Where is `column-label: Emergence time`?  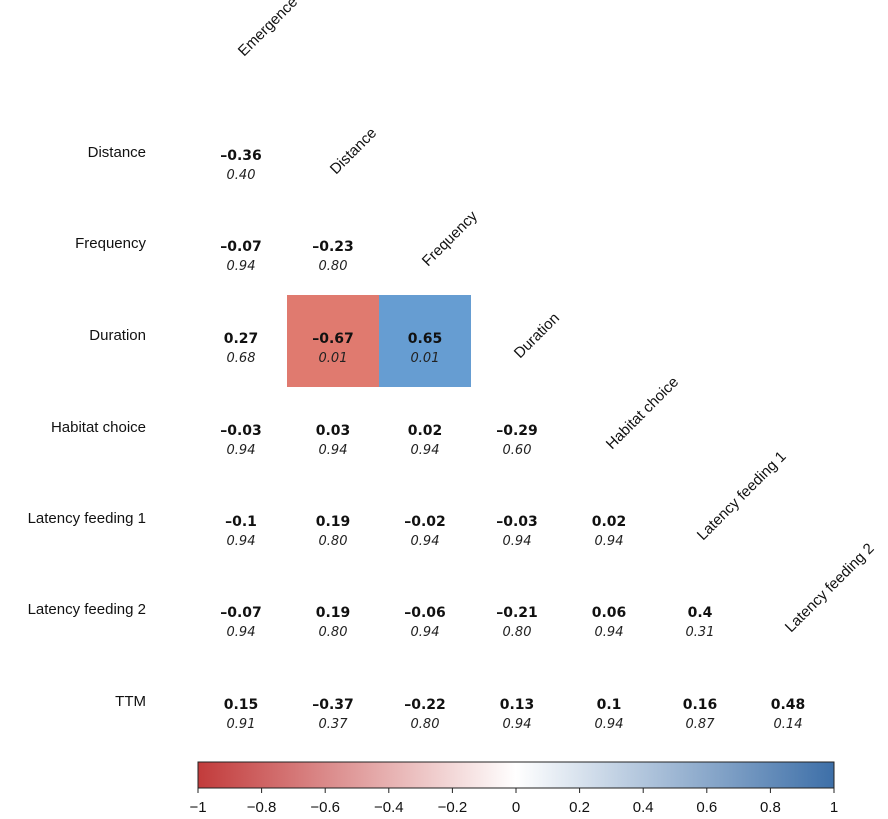
column-label: Emergence time is located at coordinates (279, 30).